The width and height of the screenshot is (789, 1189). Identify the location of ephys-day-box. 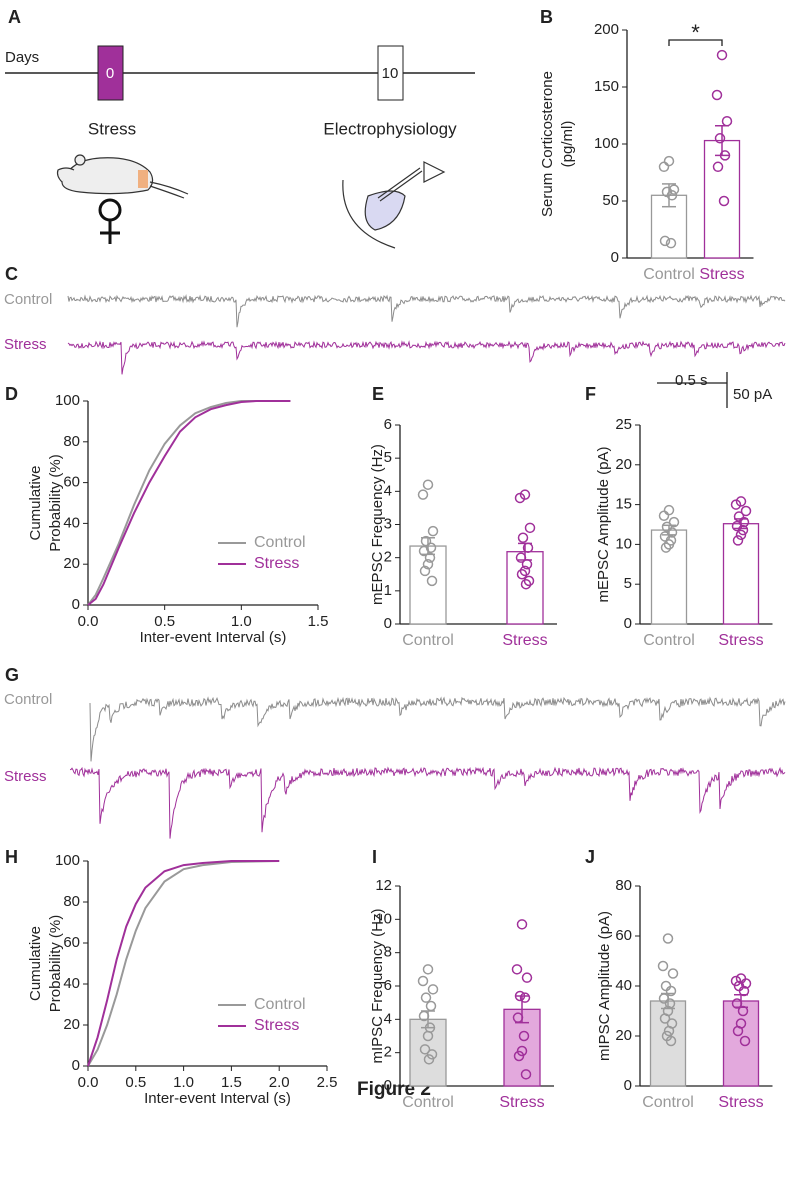
(390, 73).